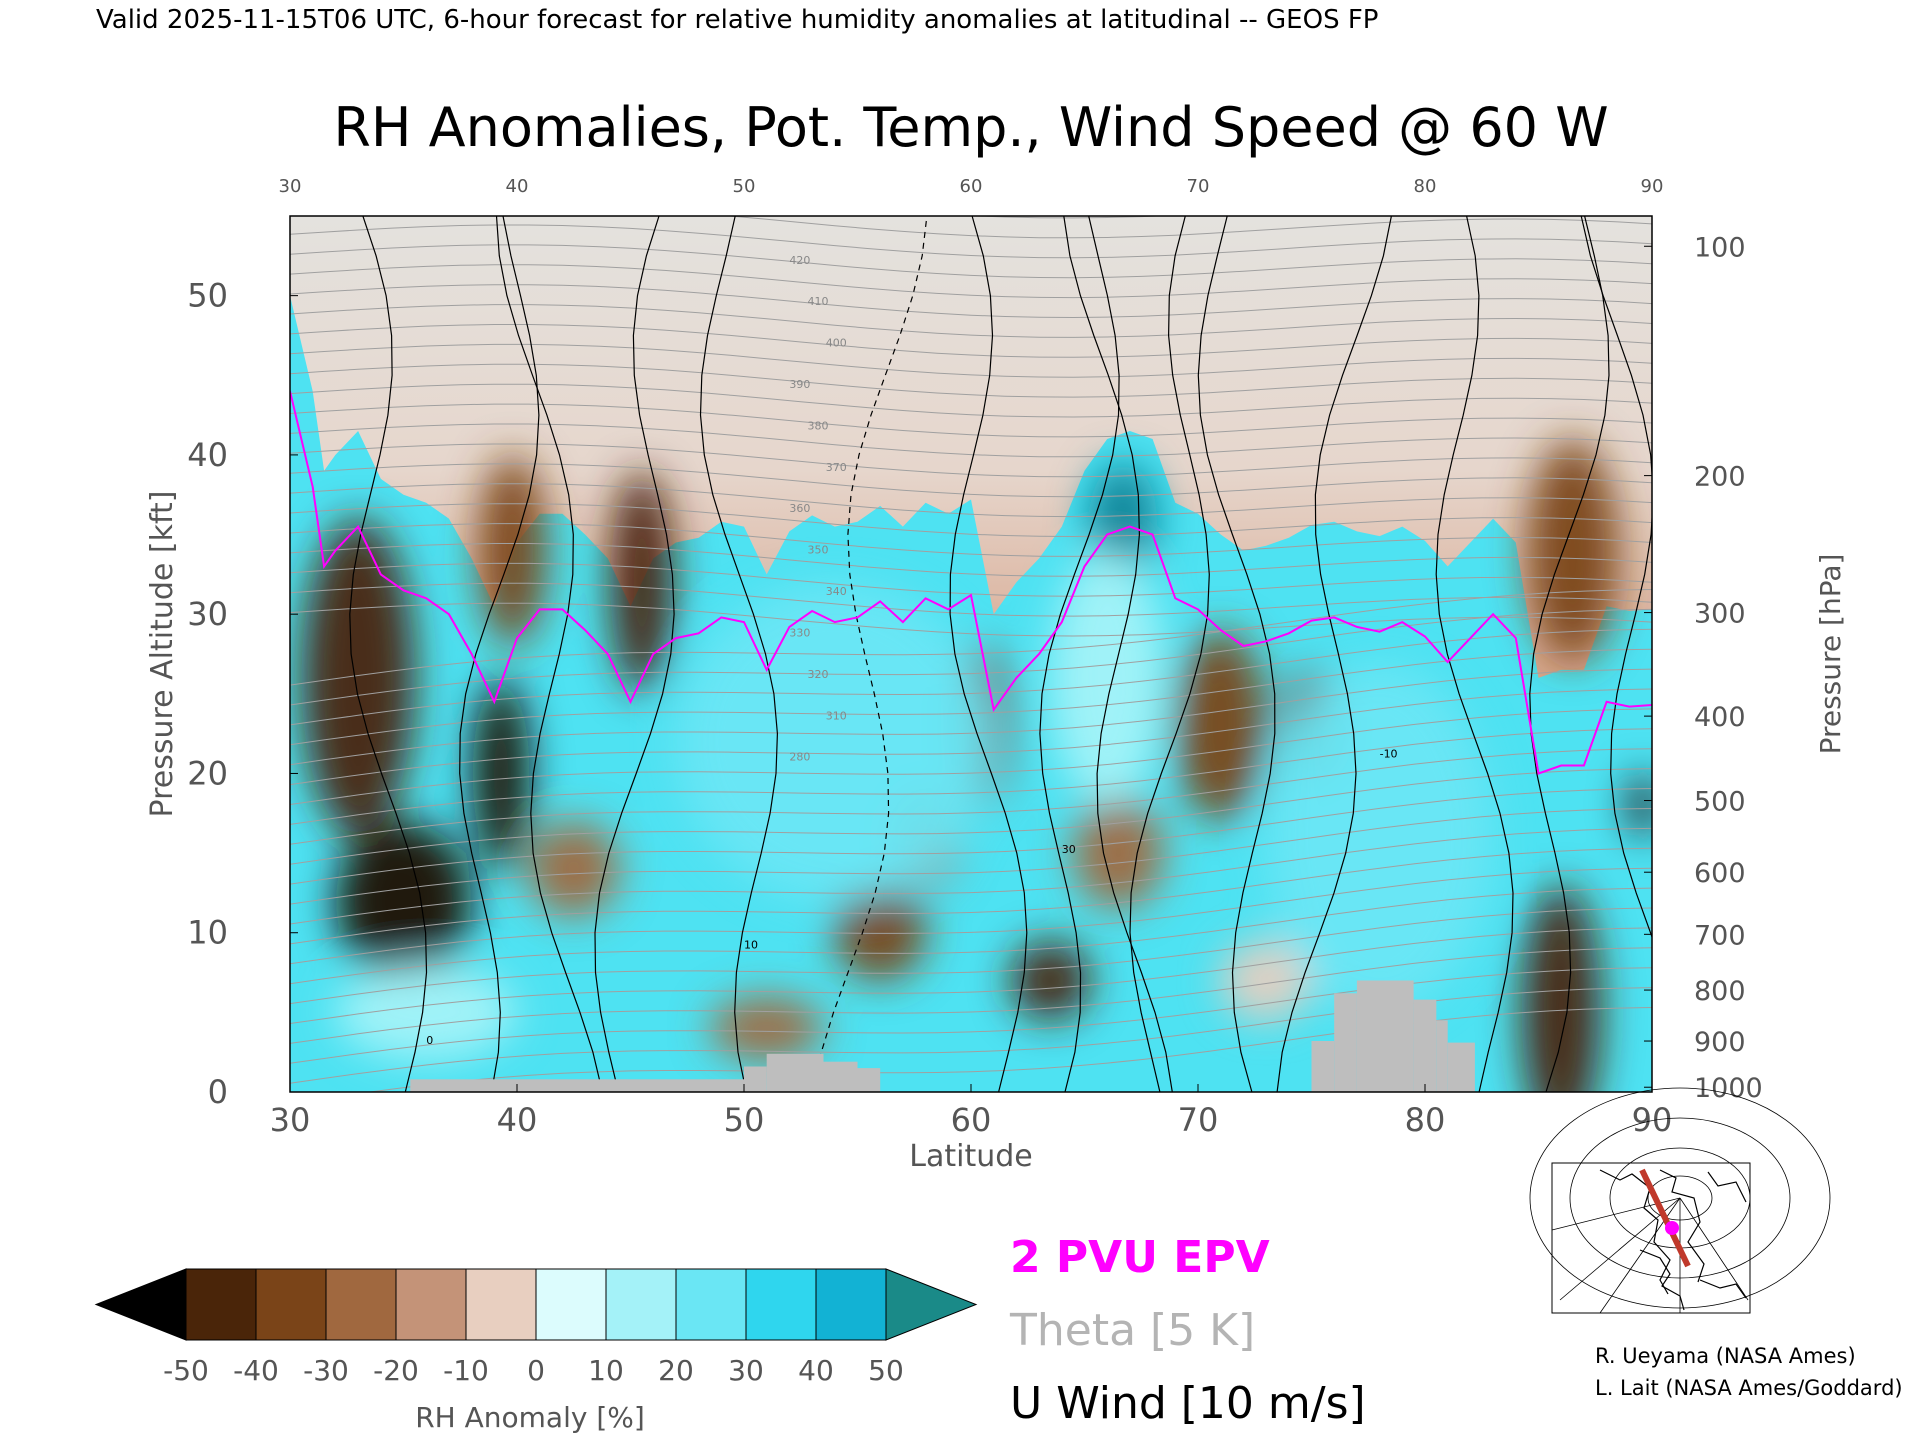 This screenshot has height=1440, width=1920. I want to click on colorbar-tick-label: 0, so click(536, 1370).